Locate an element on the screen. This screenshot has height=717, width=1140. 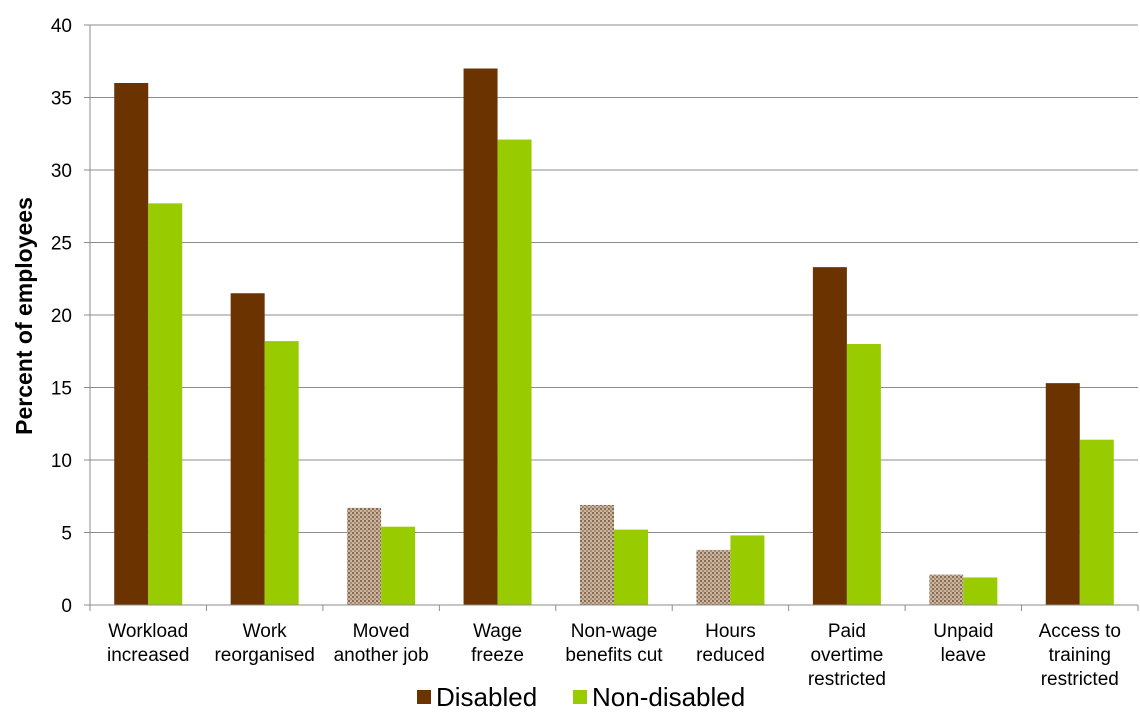
x-category-label: increased is located at coordinates (148, 655).